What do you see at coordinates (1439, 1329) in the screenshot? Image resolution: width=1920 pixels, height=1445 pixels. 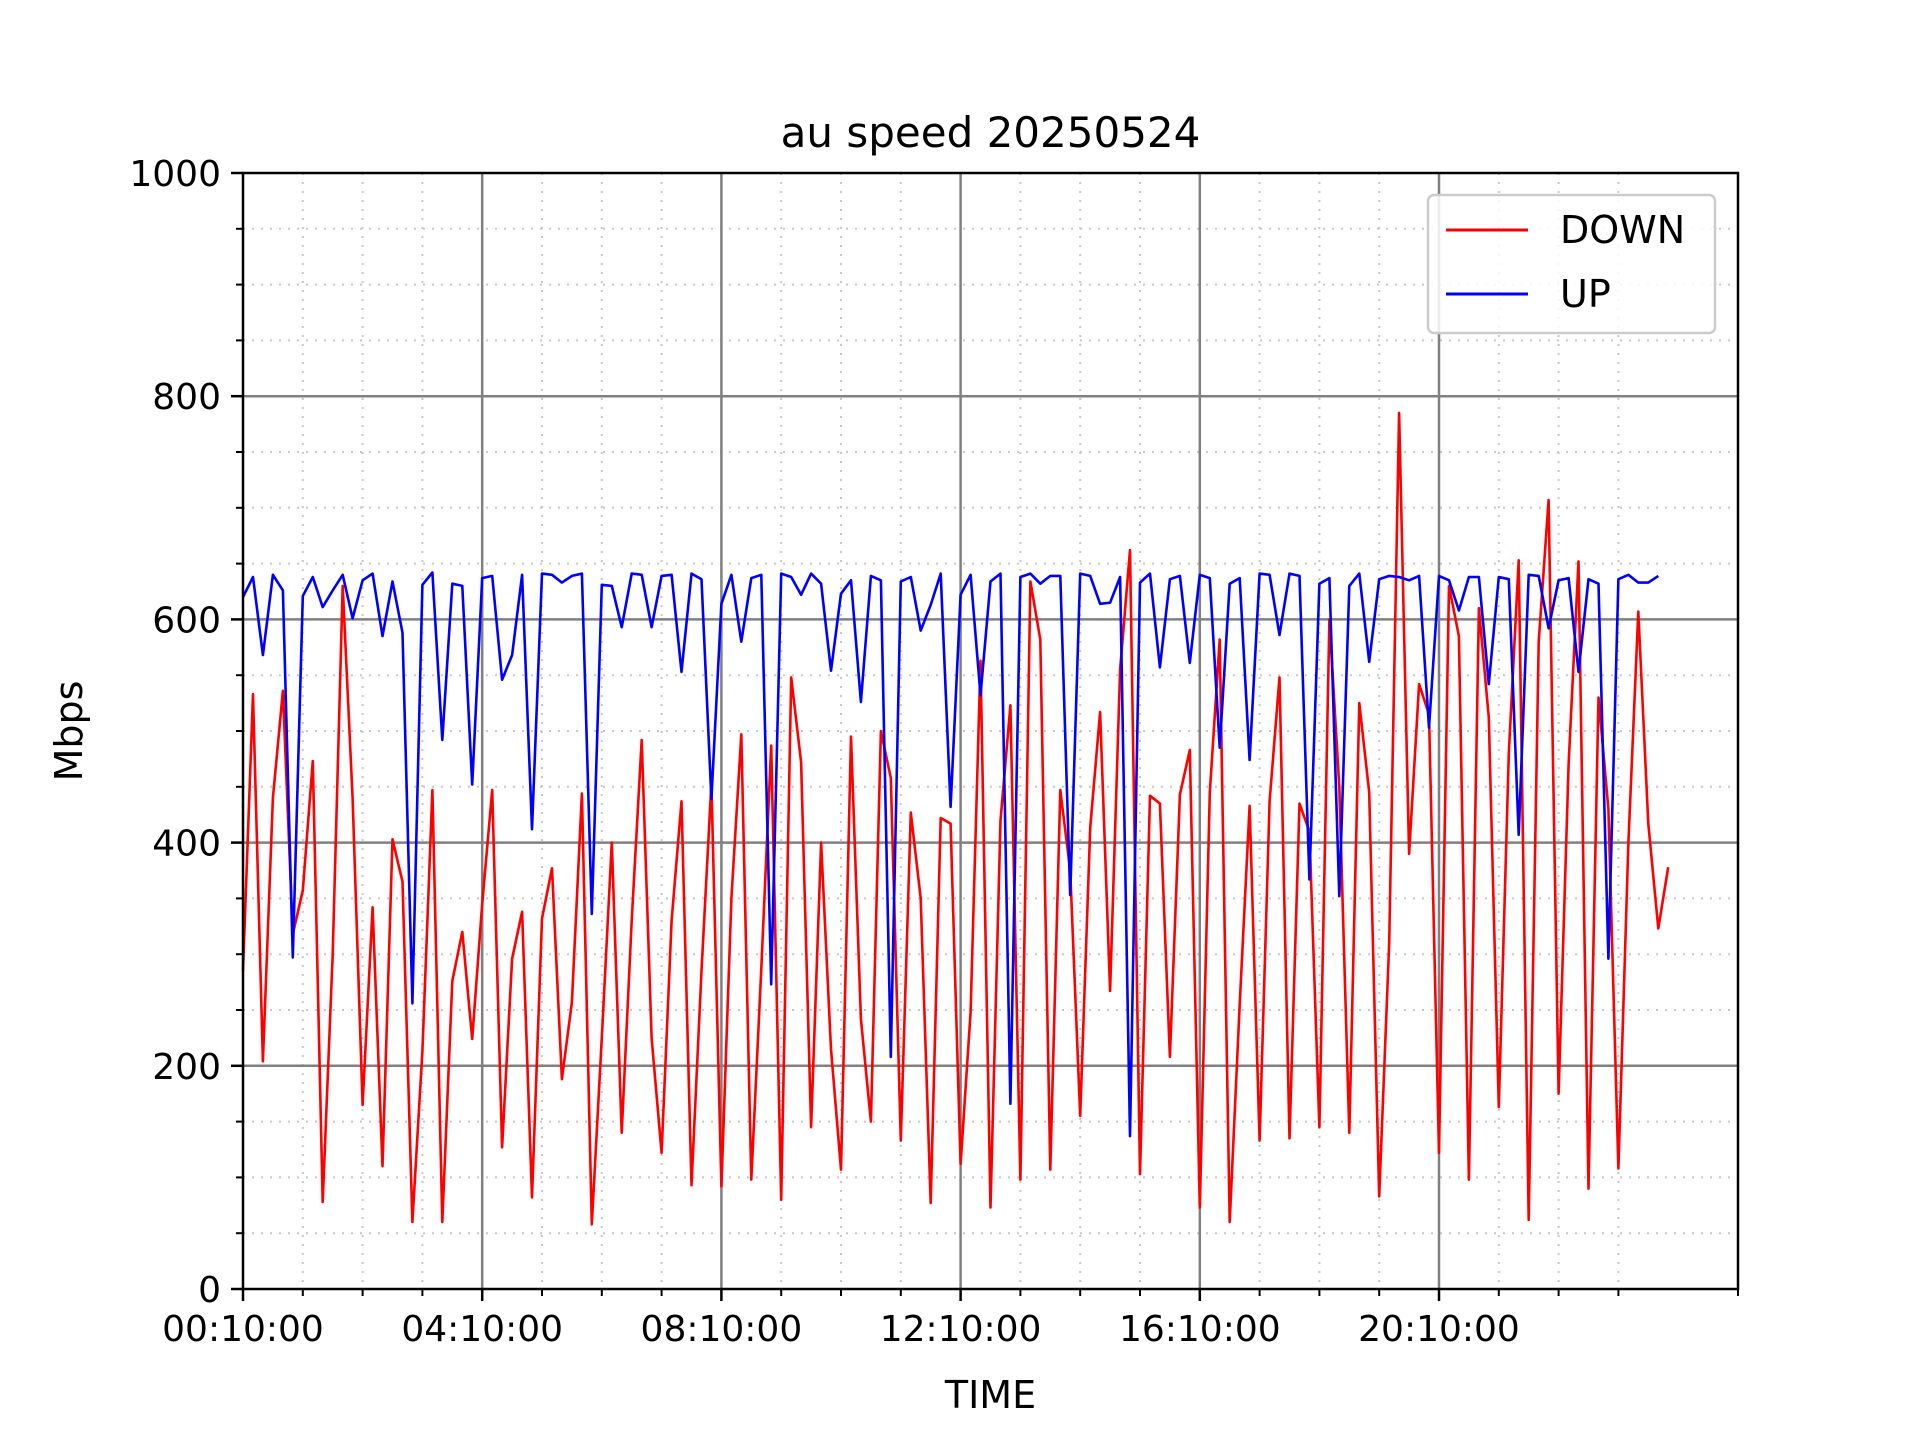 I see `x-tick-label: 20:10:00` at bounding box center [1439, 1329].